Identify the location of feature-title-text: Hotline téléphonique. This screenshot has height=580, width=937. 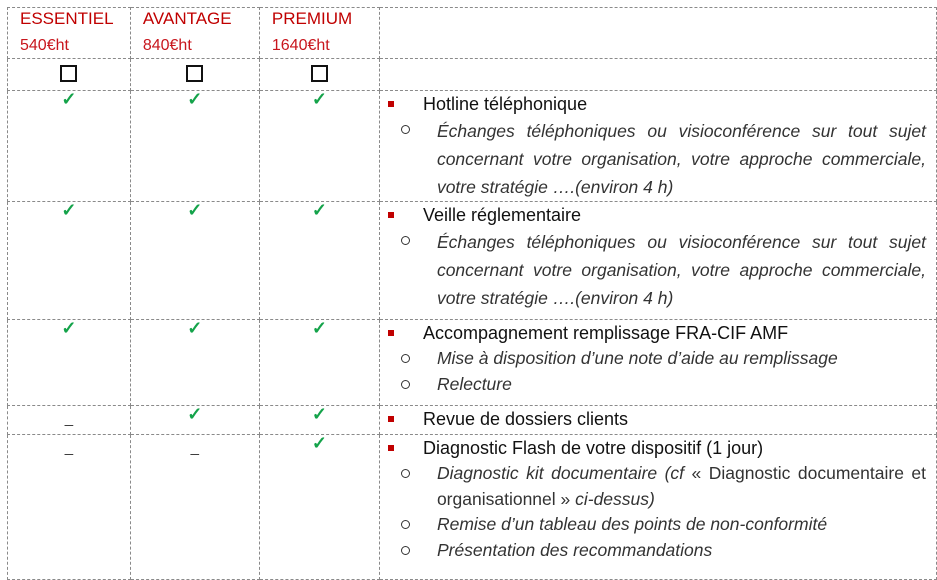
(505, 104).